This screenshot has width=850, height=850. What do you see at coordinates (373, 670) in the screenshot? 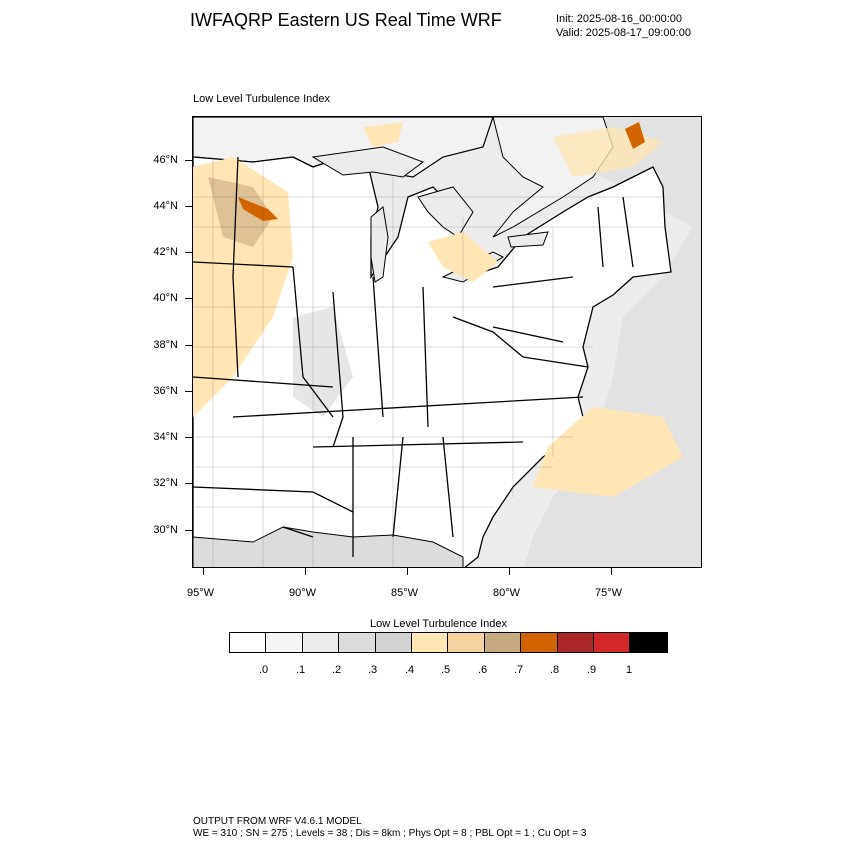
I see `colorbar-label: .3` at bounding box center [373, 670].